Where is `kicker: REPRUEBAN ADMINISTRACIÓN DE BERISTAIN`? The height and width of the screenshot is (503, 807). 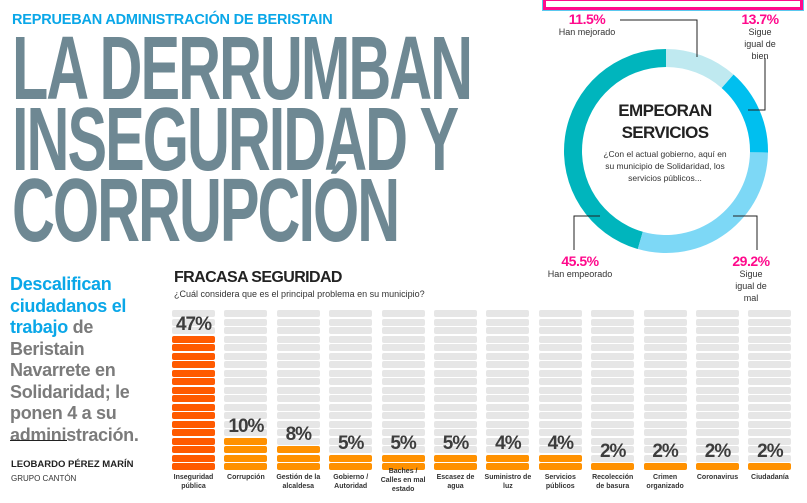 kicker: REPRUEBAN ADMINISTRACIÓN DE BERISTAIN is located at coordinates (172, 20).